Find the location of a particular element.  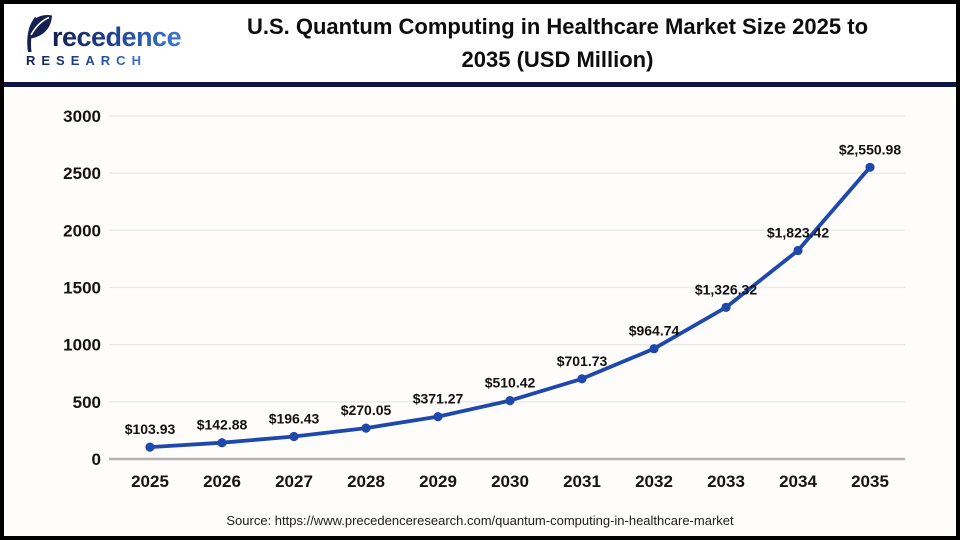

x-axis-tick-label: 2025 is located at coordinates (150, 481).